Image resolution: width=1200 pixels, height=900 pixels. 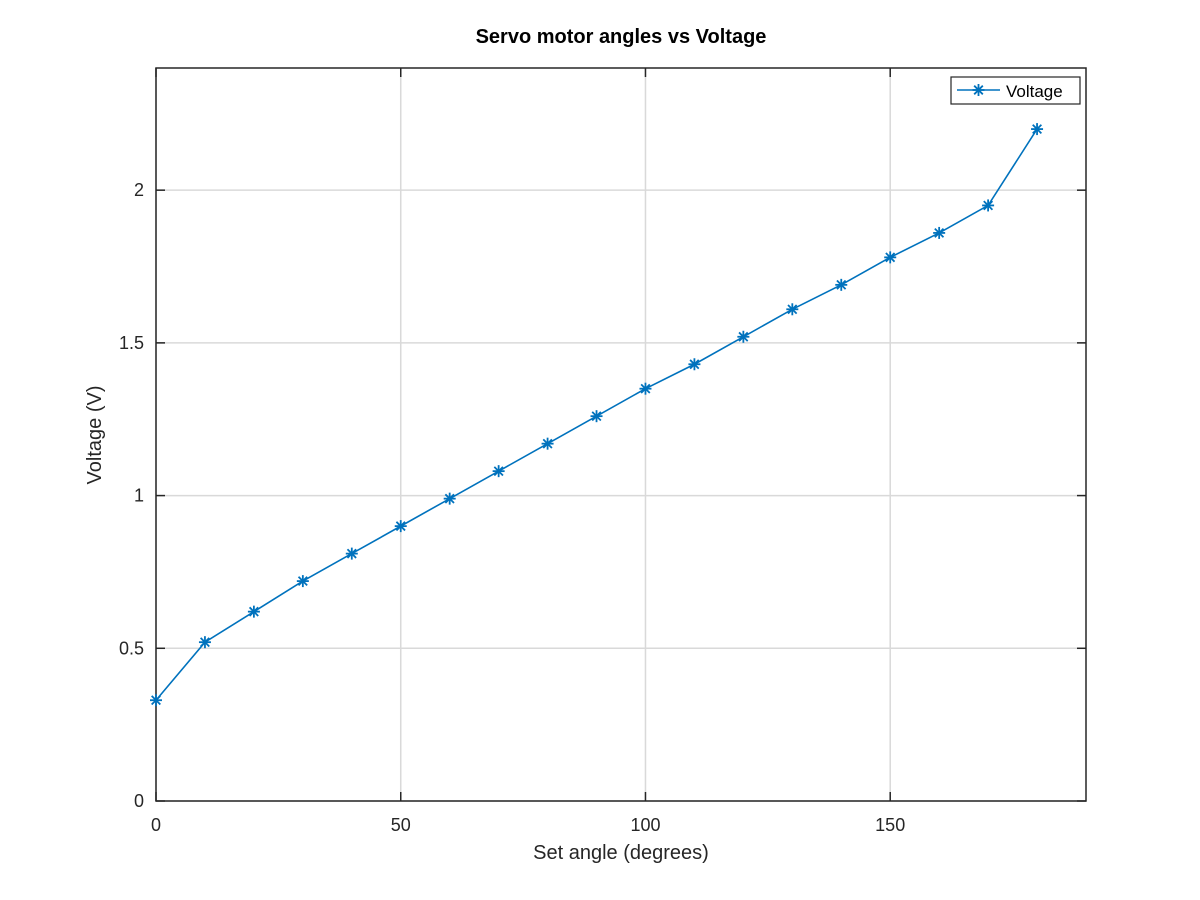 What do you see at coordinates (645, 825) in the screenshot?
I see `x-tick-label: 100` at bounding box center [645, 825].